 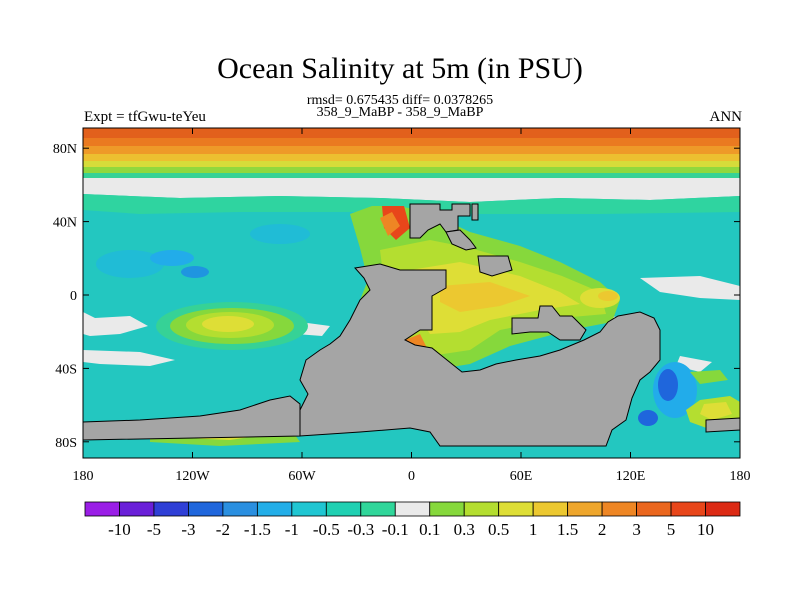 I want to click on lat-tick-label: 80S, so click(x=66, y=443).